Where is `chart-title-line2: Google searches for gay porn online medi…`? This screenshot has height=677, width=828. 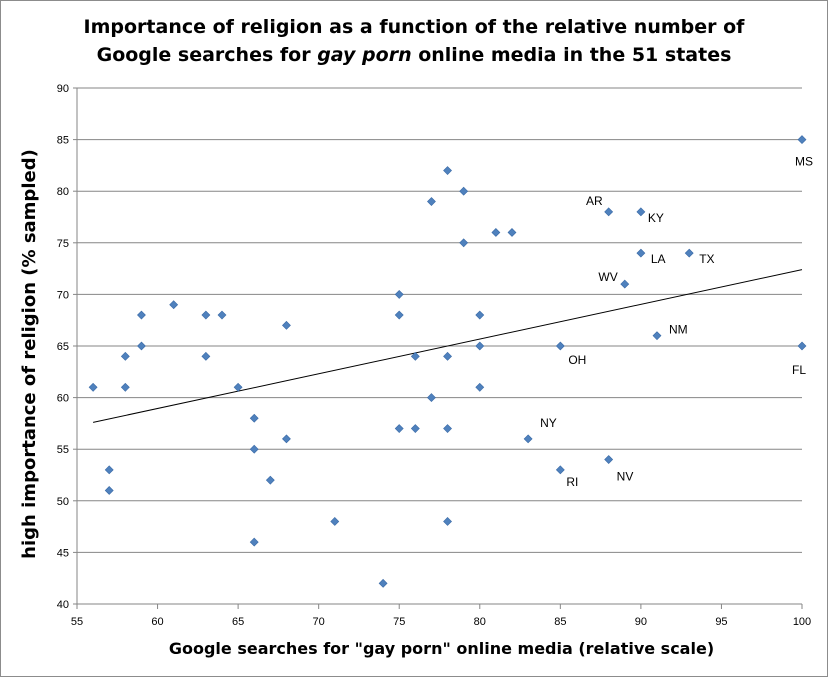
chart-title-line2: Google searches for gay porn online medi… is located at coordinates (414, 55).